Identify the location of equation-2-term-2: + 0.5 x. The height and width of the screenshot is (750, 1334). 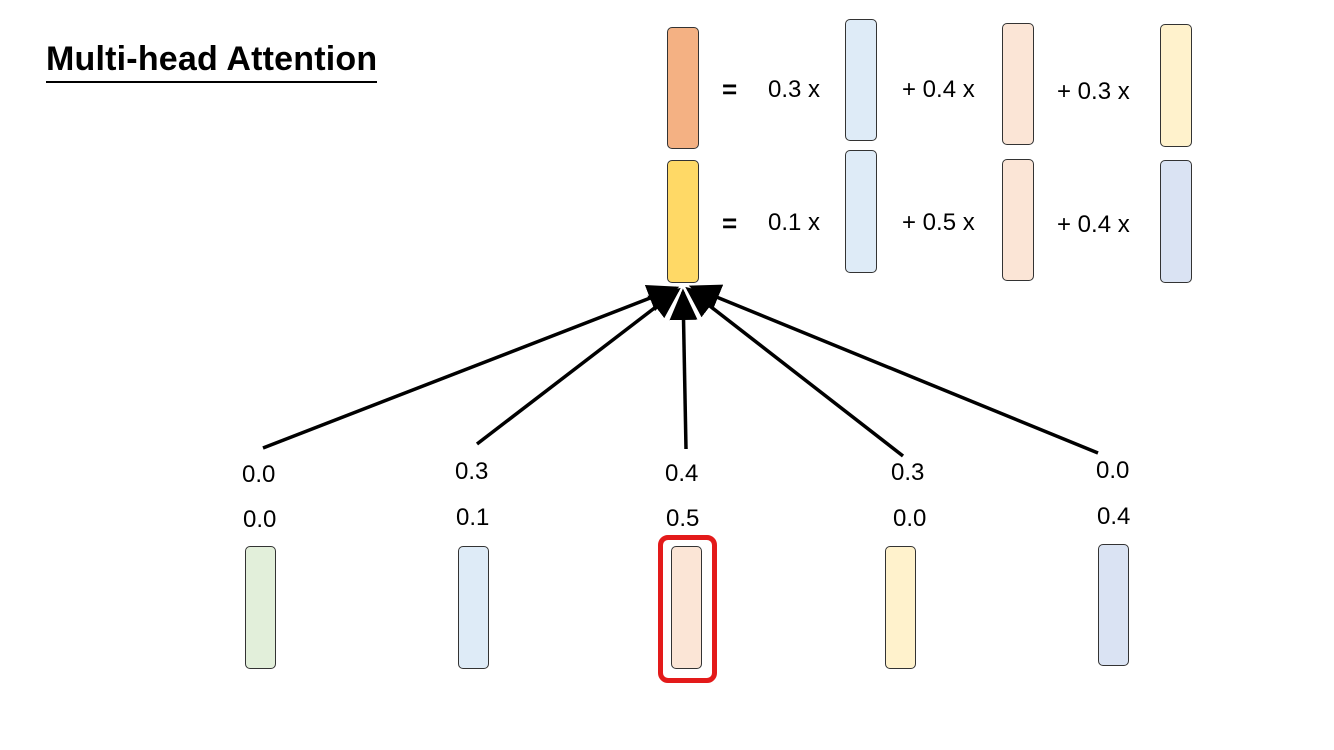
(938, 222).